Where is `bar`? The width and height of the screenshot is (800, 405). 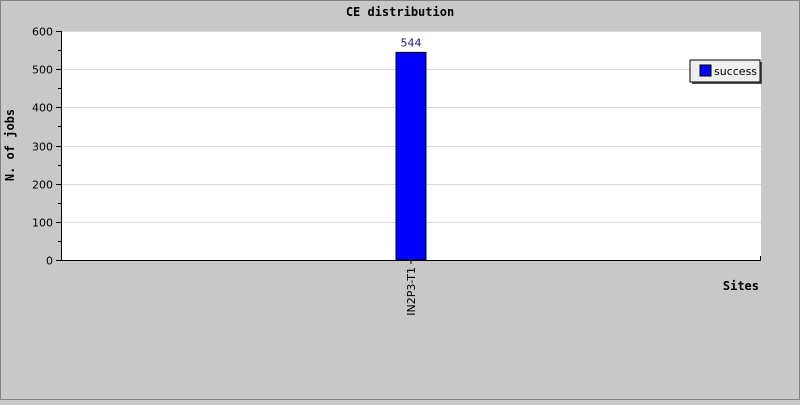
bar is located at coordinates (411, 156).